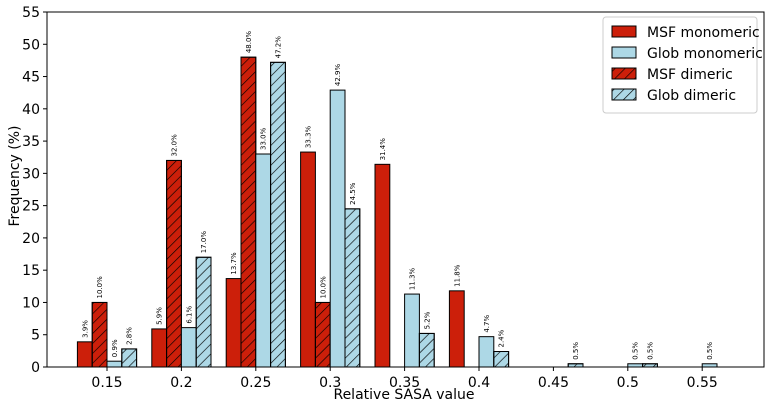  What do you see at coordinates (502, 338) in the screenshot?
I see `data-label-glob-dimeric-0.4: 2.4%` at bounding box center [502, 338].